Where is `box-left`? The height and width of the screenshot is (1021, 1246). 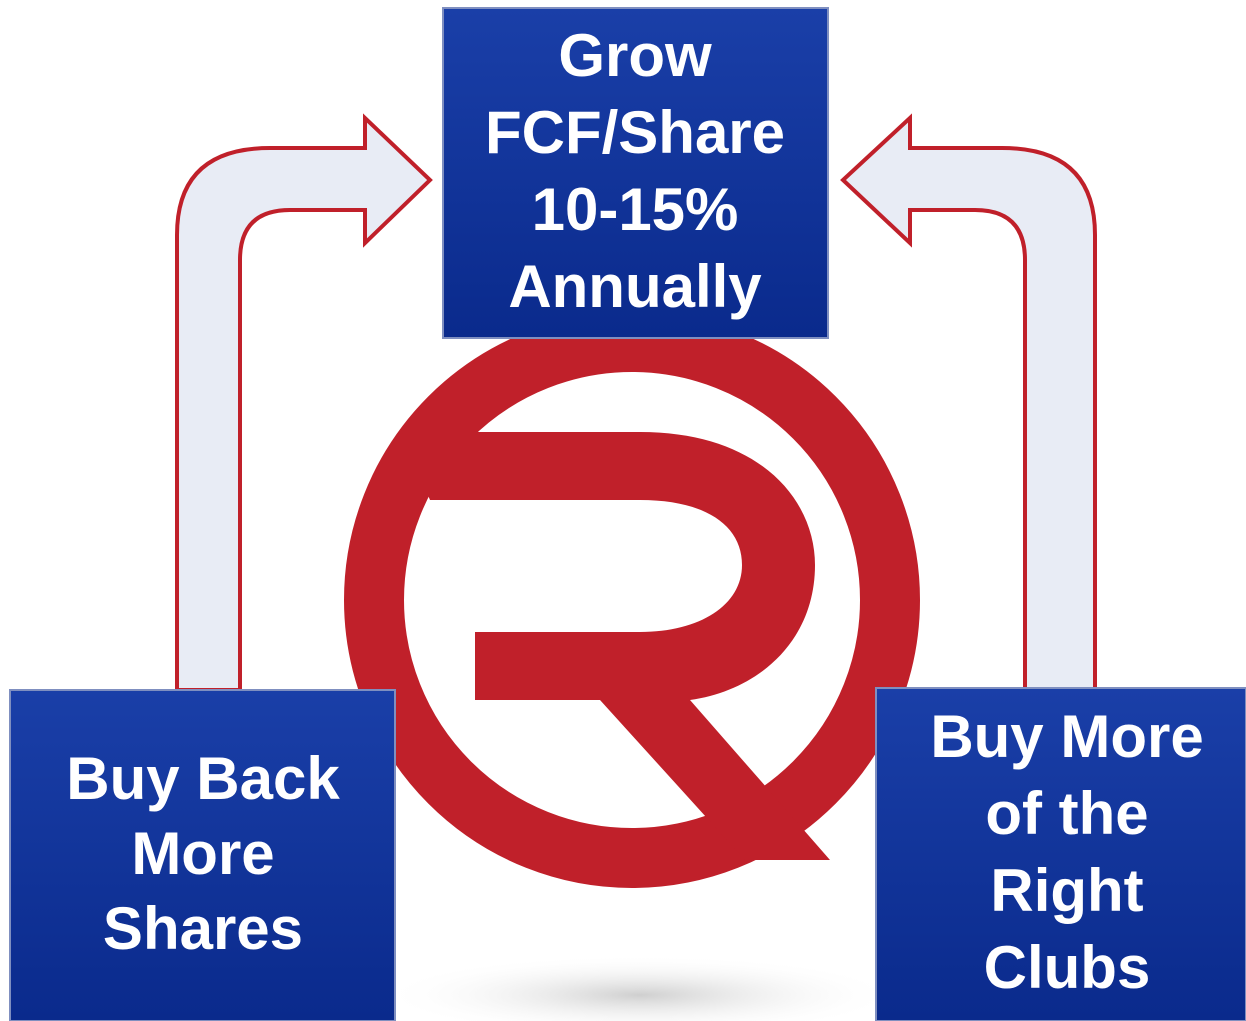
box-left is located at coordinates (202, 855).